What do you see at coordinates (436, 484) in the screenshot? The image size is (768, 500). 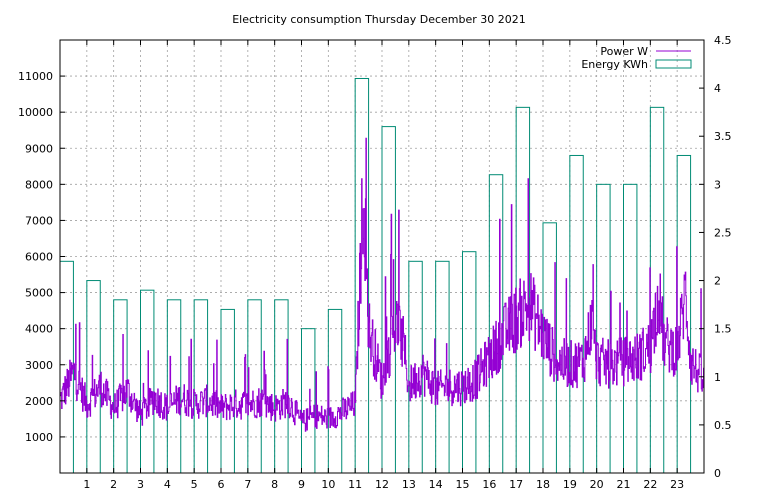 I see `x-tick-label: 14` at bounding box center [436, 484].